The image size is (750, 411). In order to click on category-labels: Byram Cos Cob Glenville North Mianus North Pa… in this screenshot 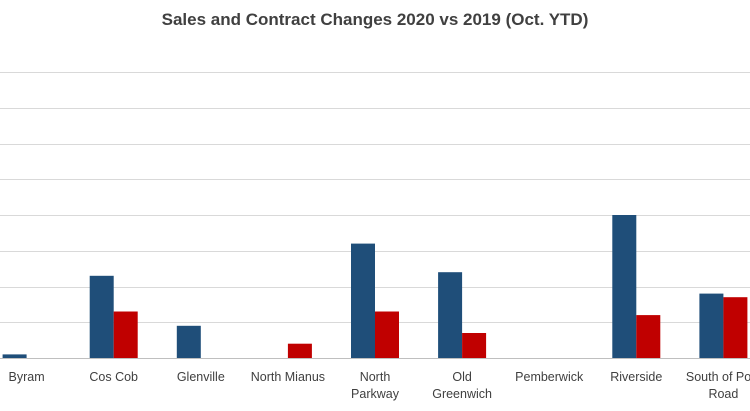, I will do `click(379, 385)`.